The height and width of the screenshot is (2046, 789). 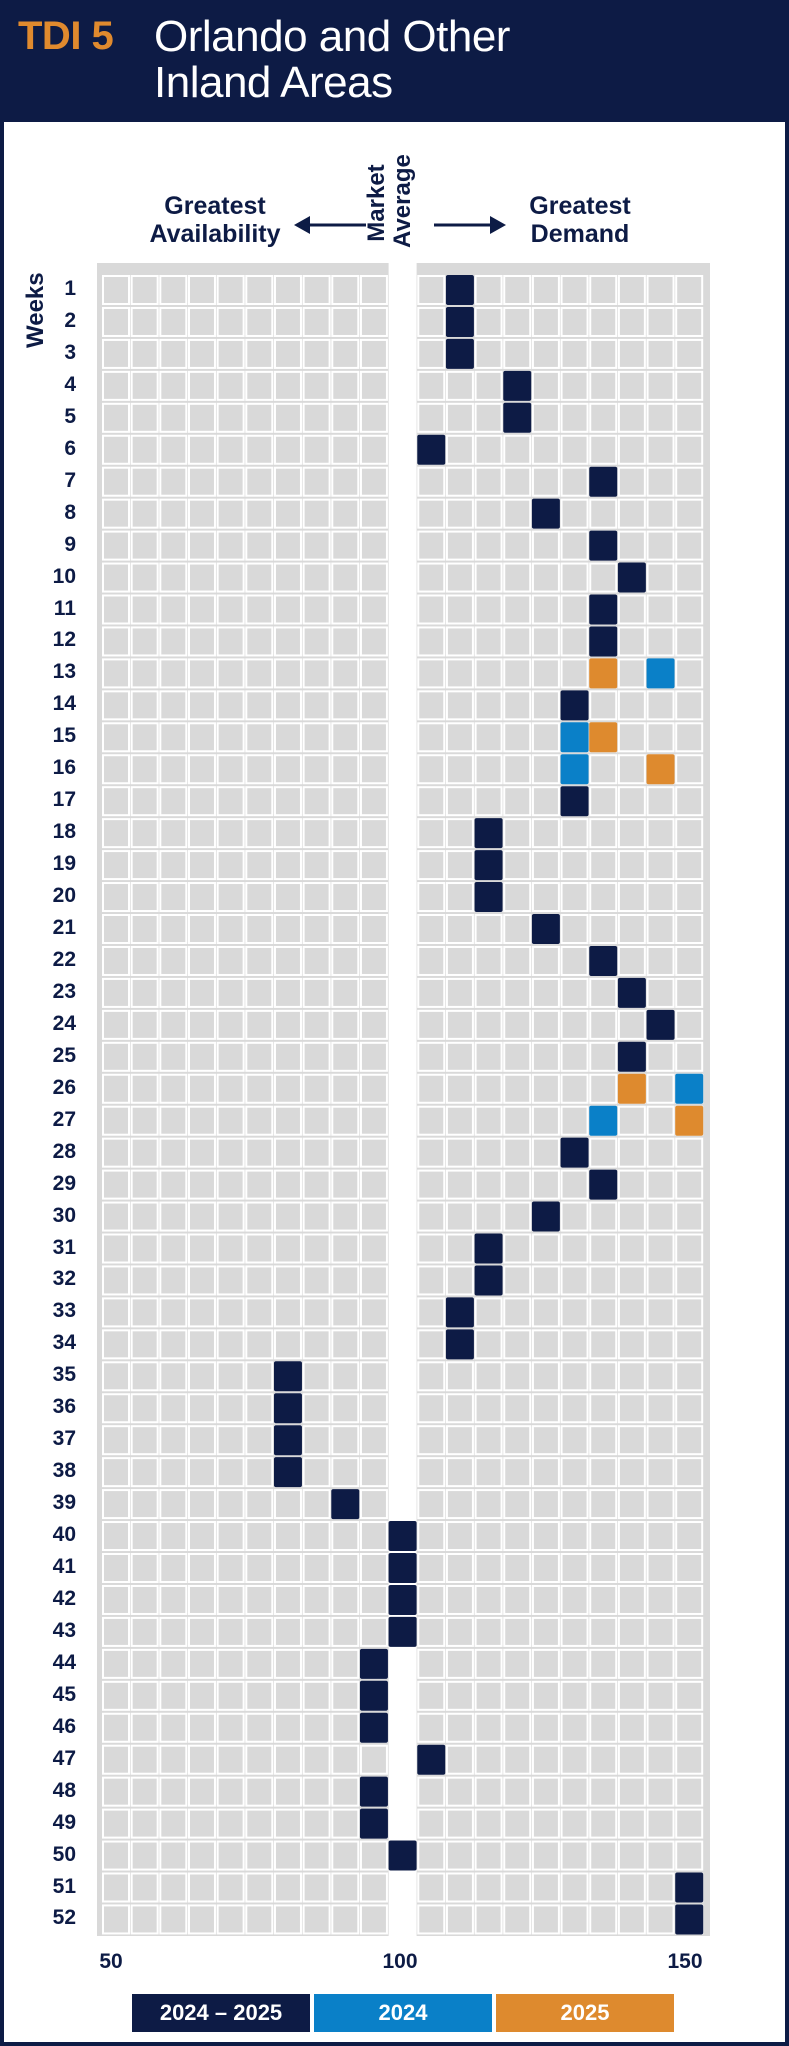 I want to click on week-label-13: 13, so click(x=64, y=672).